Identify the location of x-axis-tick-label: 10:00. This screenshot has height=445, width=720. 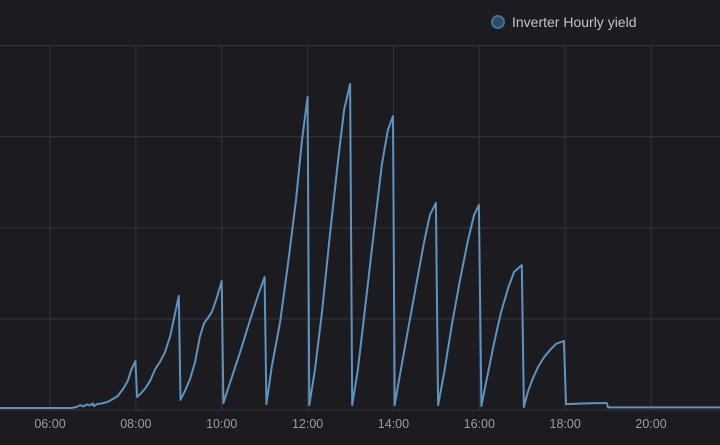
(221, 424).